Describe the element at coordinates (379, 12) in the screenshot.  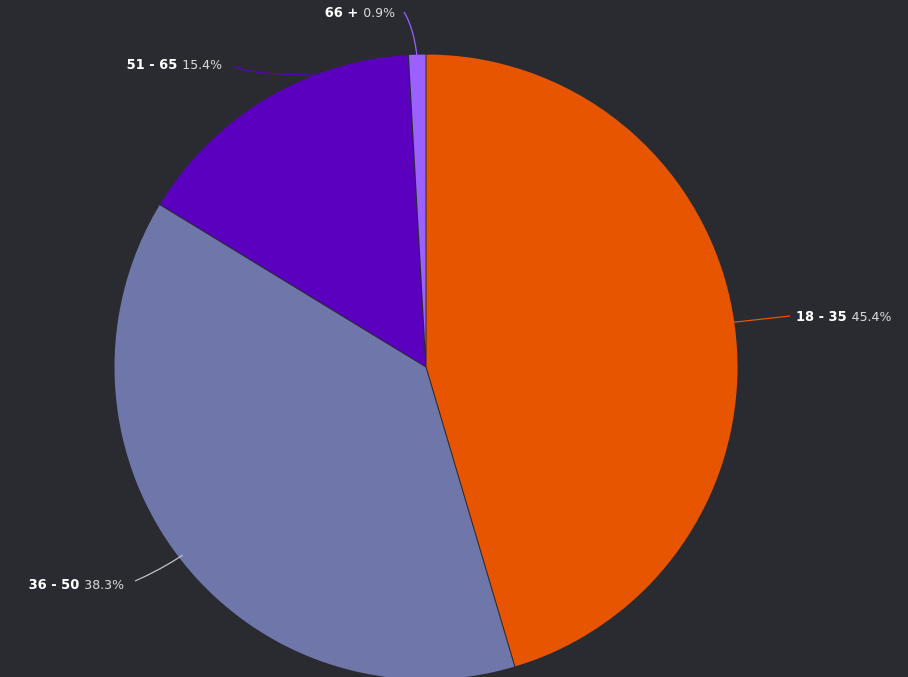
I see `slice-label-percent: 0.9%` at that location.